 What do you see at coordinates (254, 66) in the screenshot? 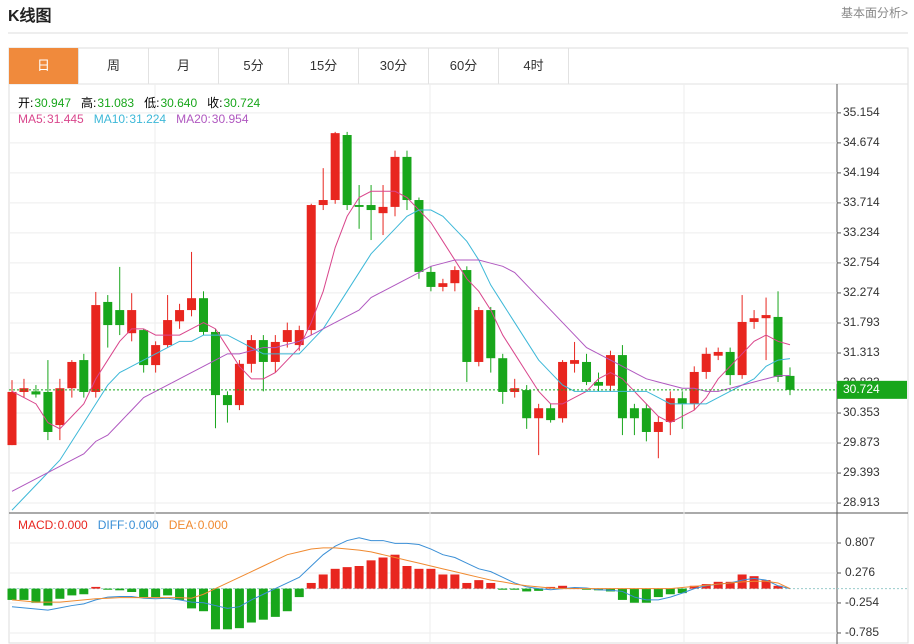
I see `tab: 5分` at bounding box center [254, 66].